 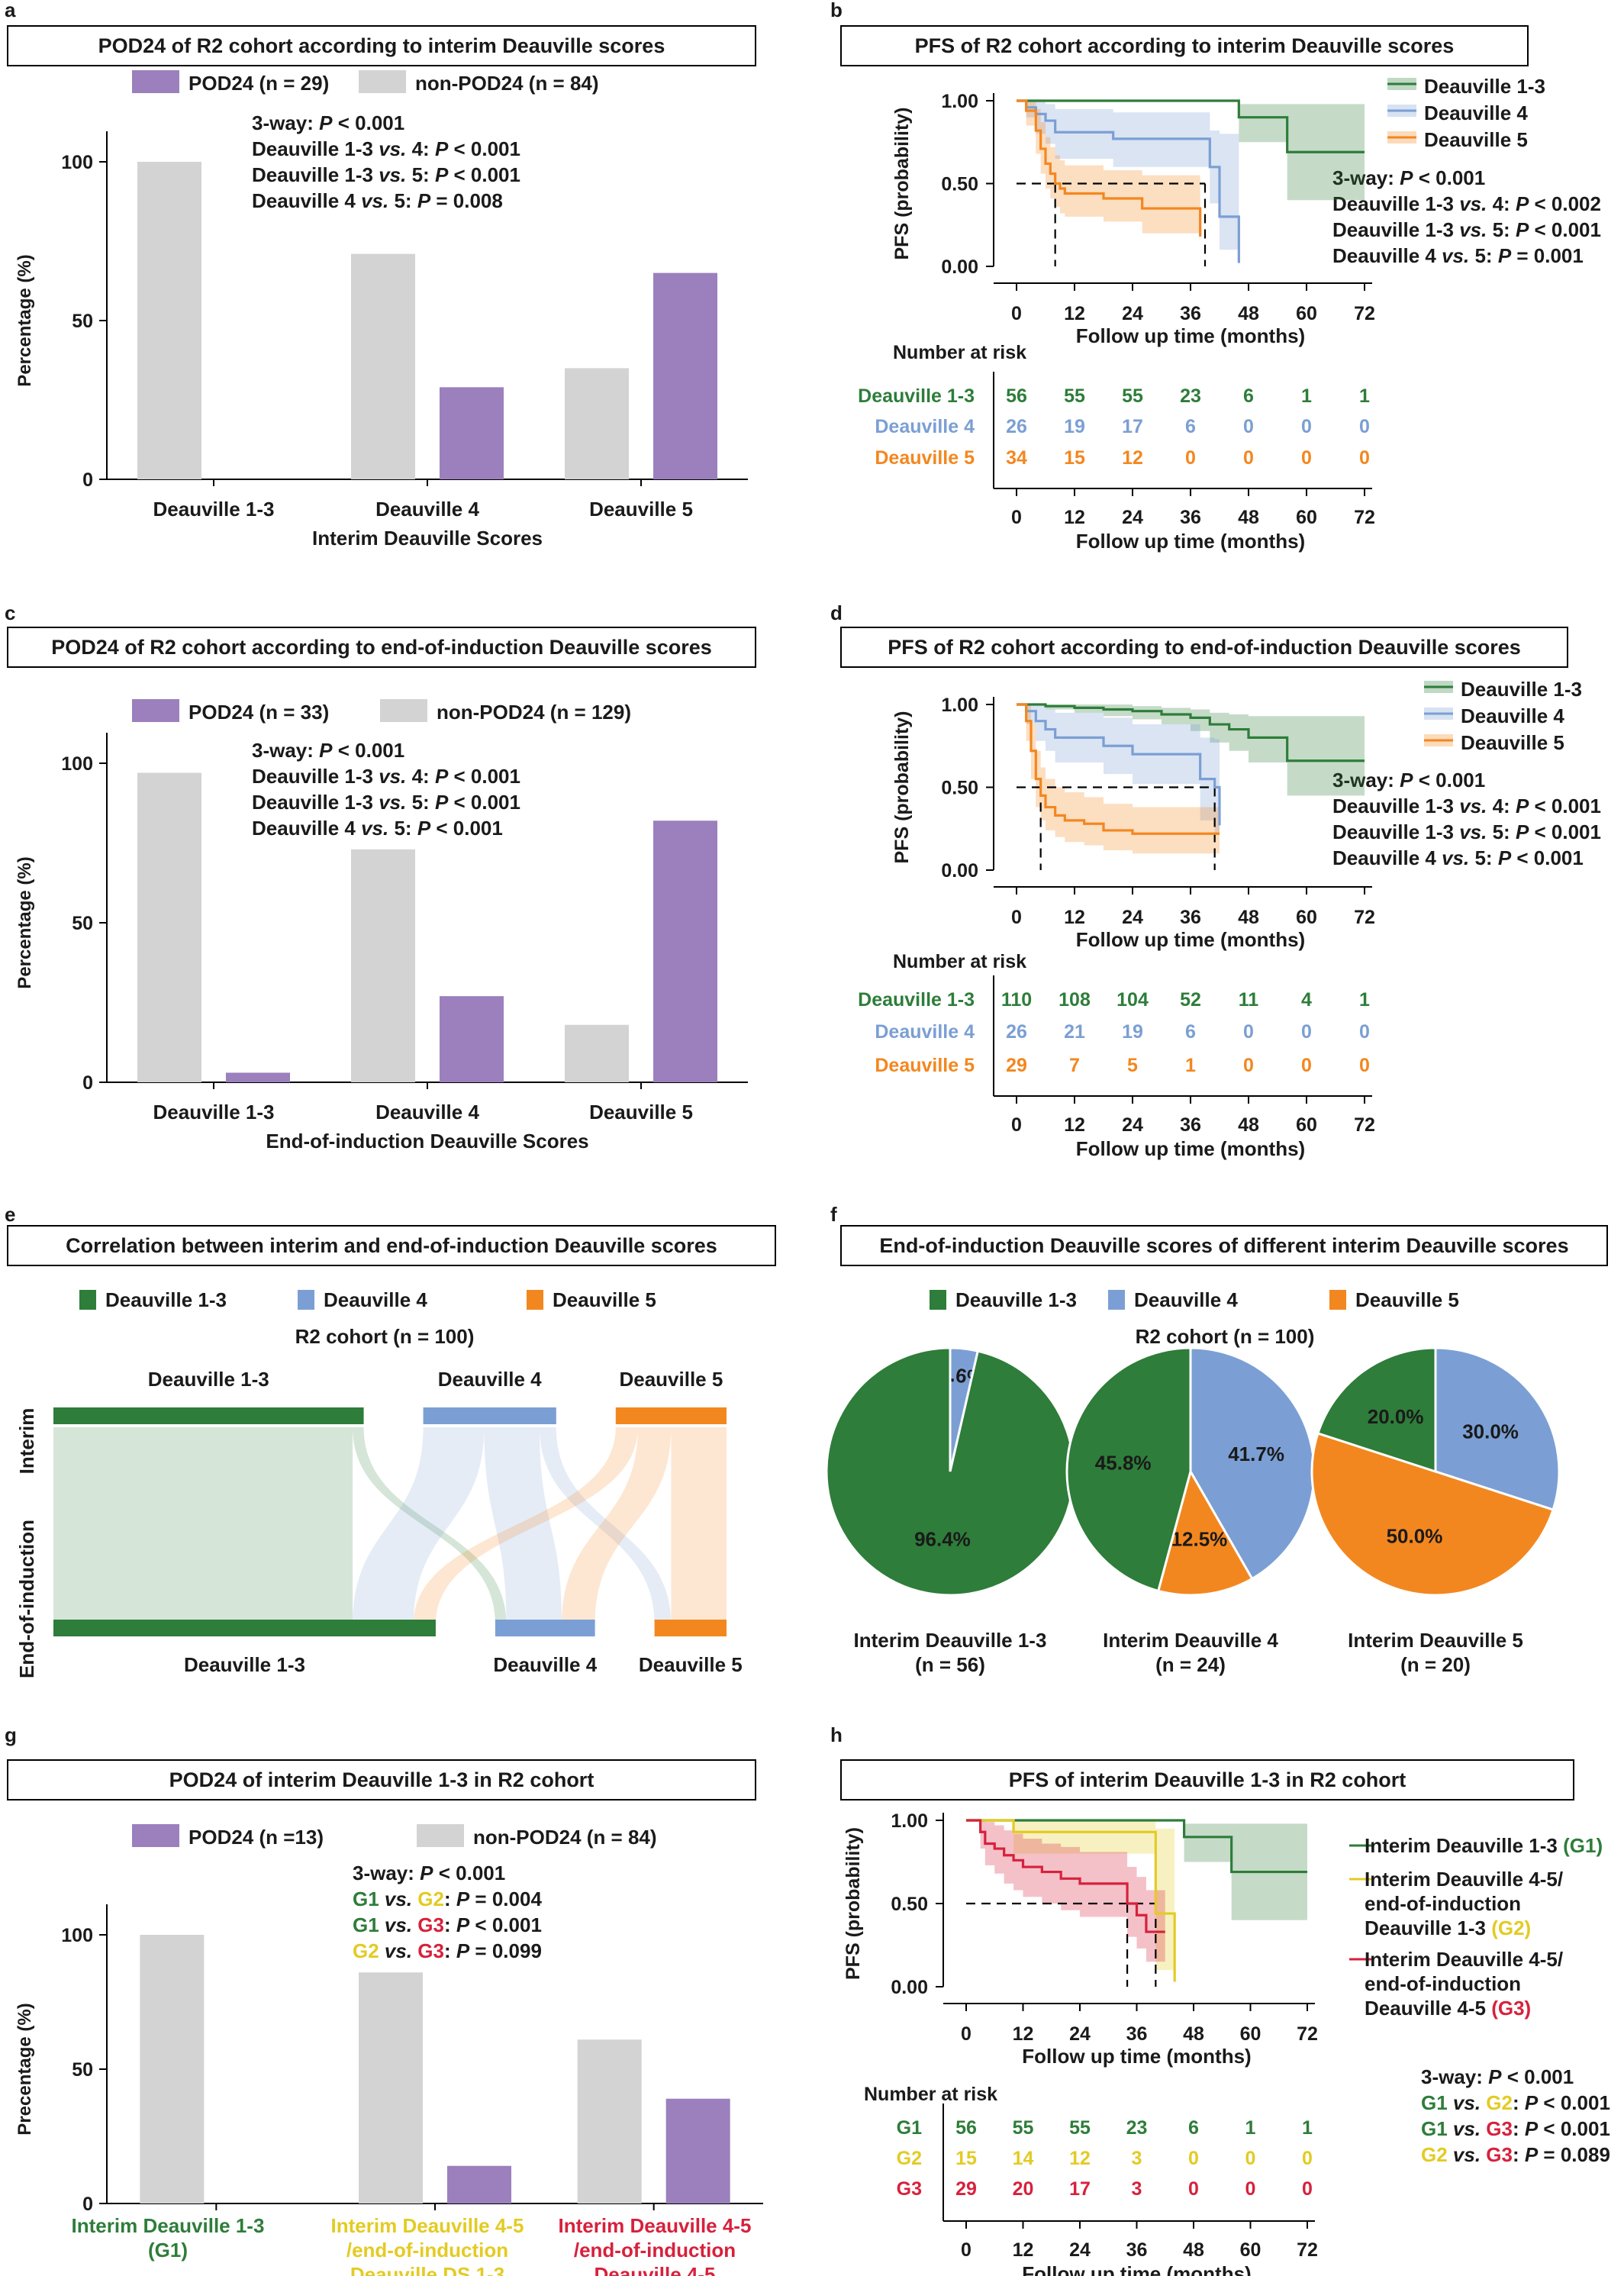 What do you see at coordinates (1205, 1533) in the screenshot?
I see `pie-slice` at bounding box center [1205, 1533].